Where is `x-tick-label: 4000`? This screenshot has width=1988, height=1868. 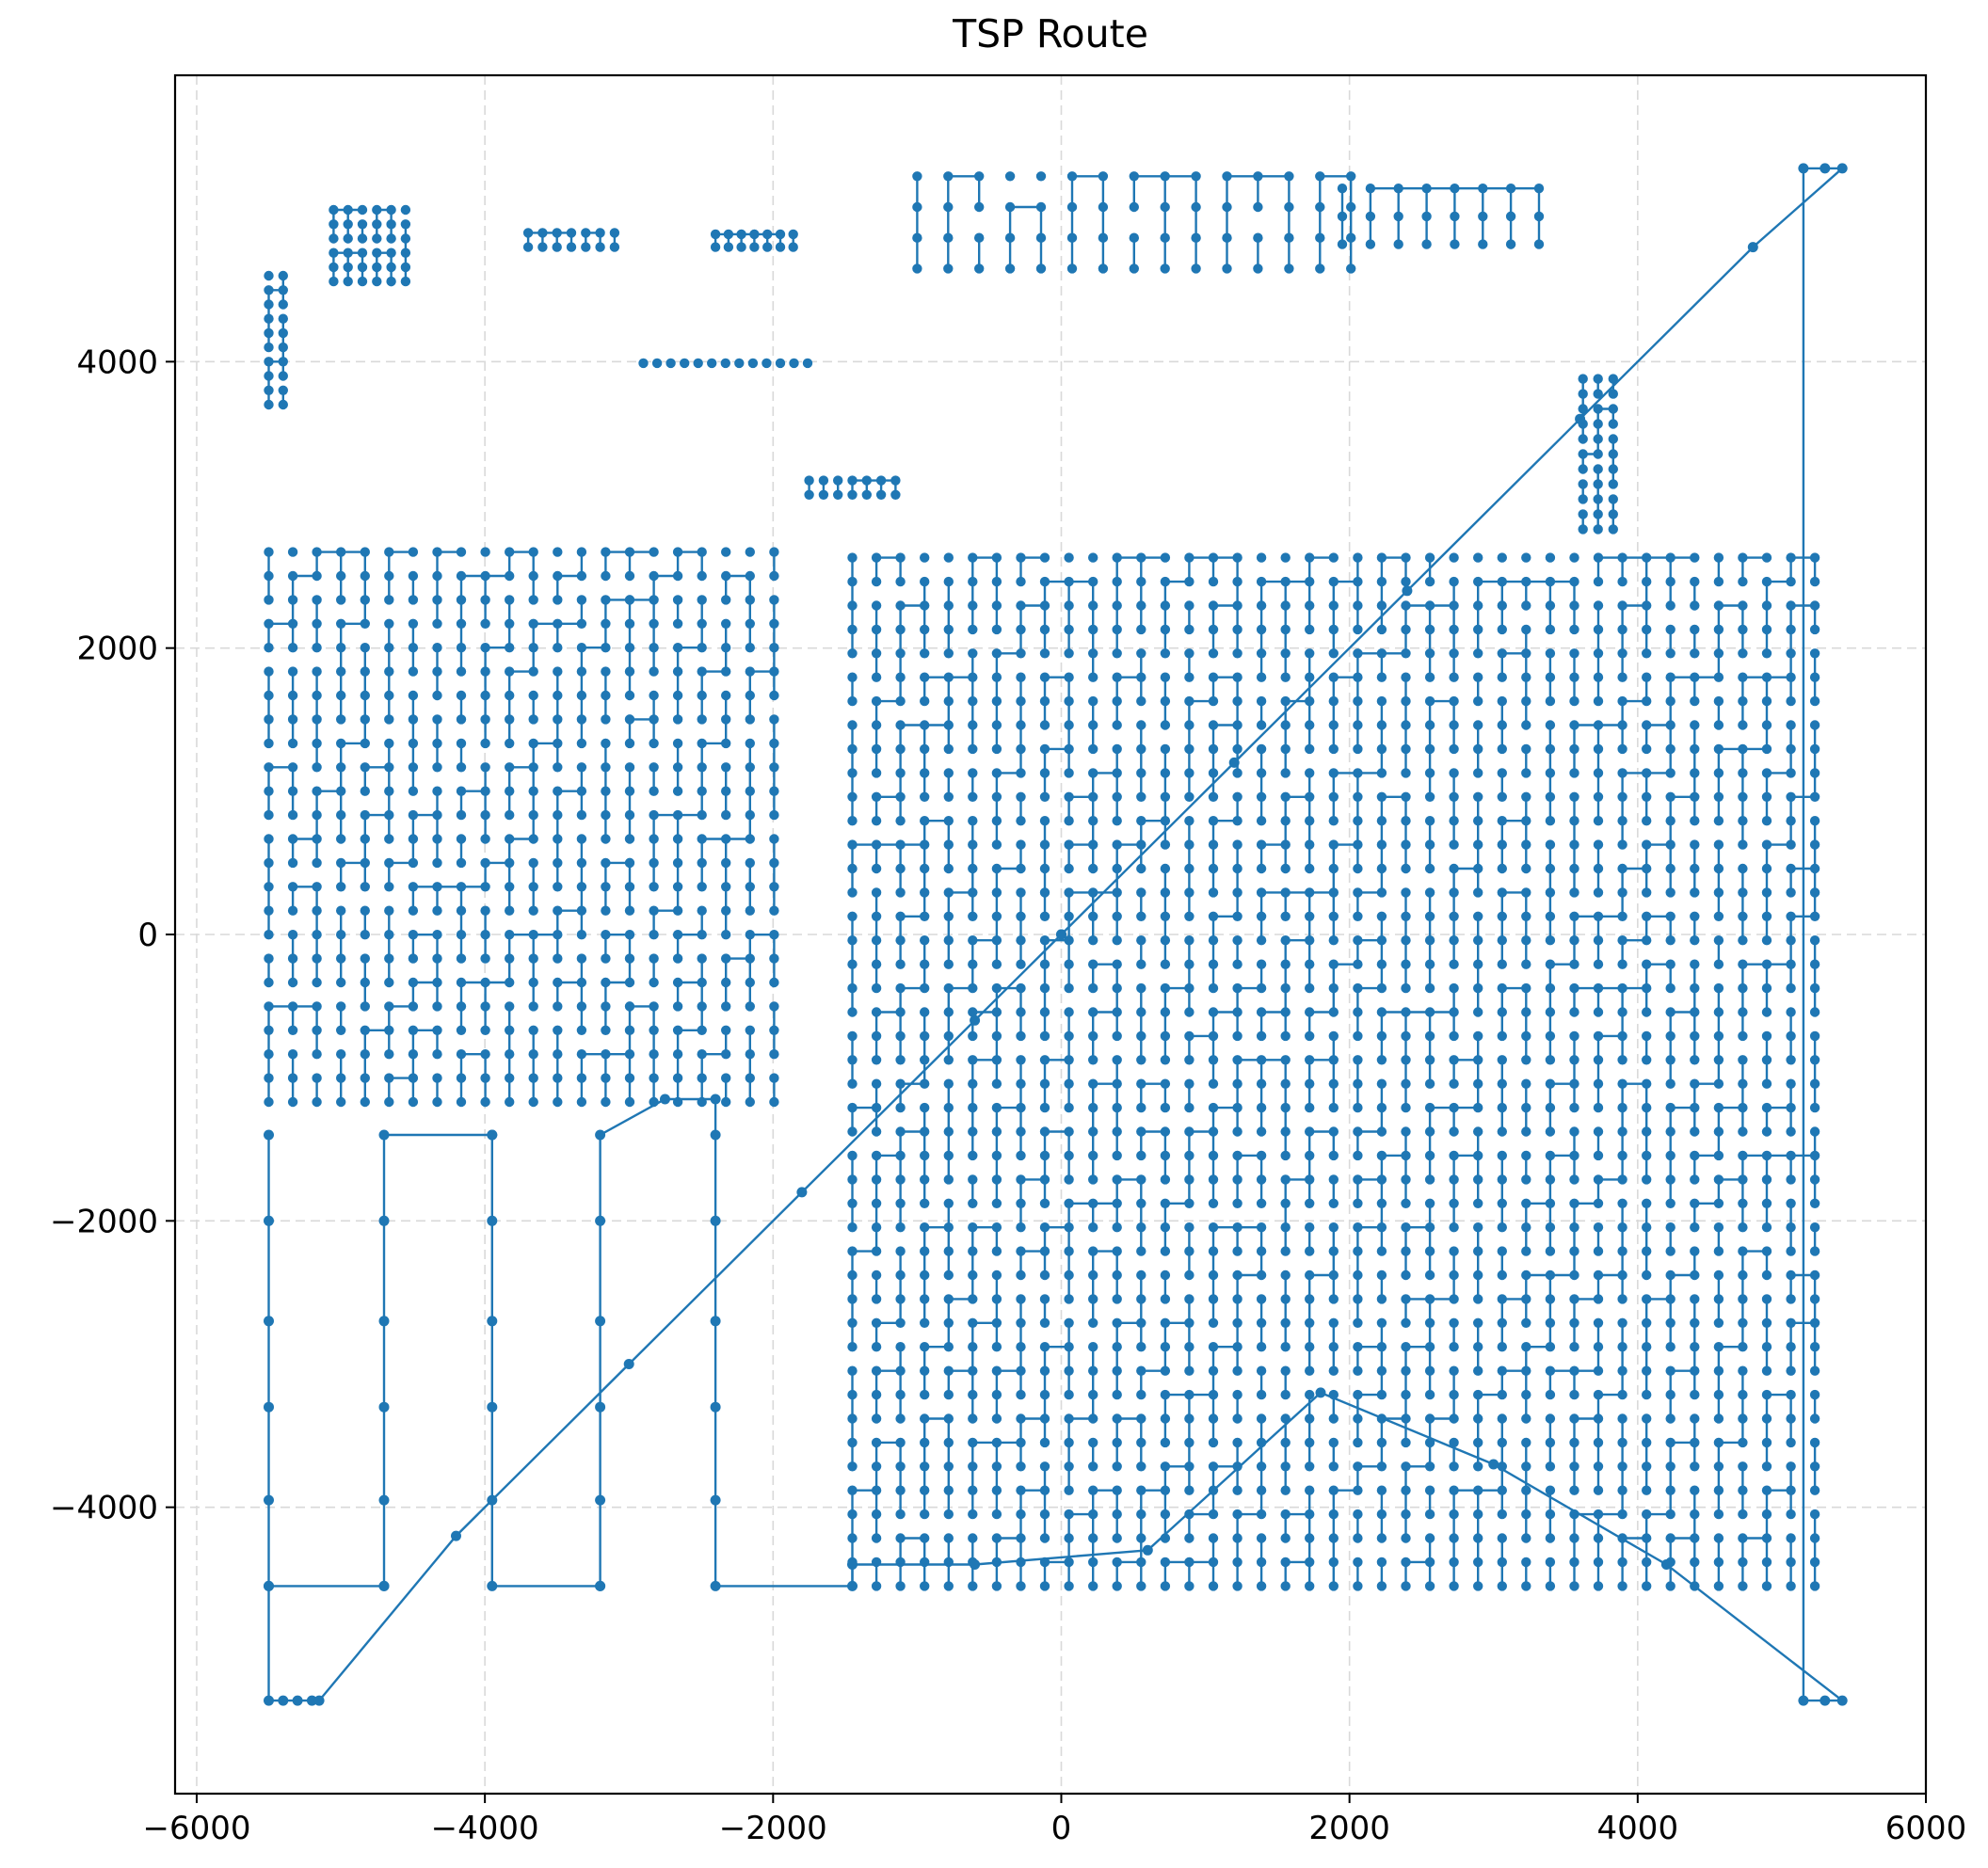 x-tick-label: 4000 is located at coordinates (1638, 1828).